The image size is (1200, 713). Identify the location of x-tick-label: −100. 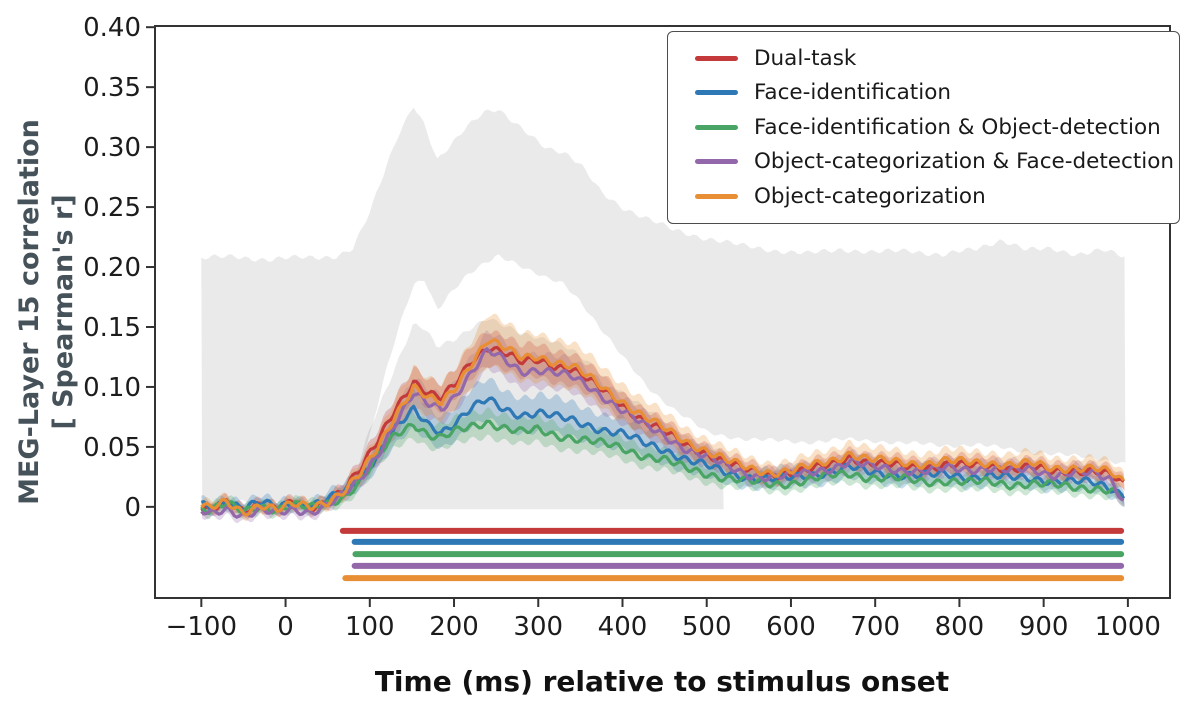
(201, 627).